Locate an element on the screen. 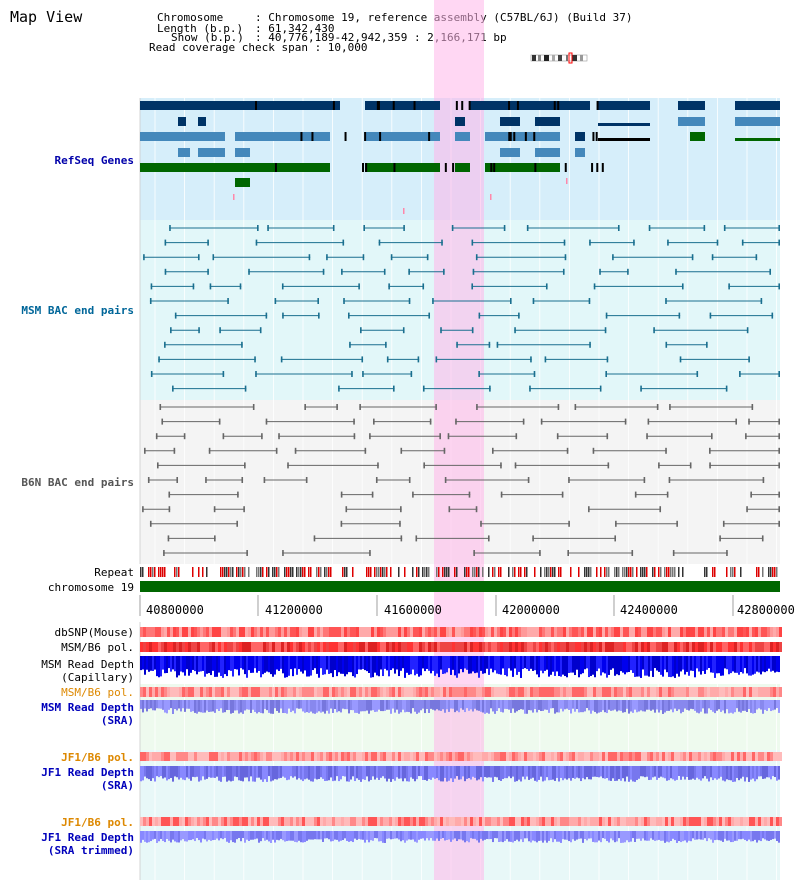 The width and height of the screenshot is (800, 880). refseq-genes-label: RefSeq Genes is located at coordinates (94, 160).